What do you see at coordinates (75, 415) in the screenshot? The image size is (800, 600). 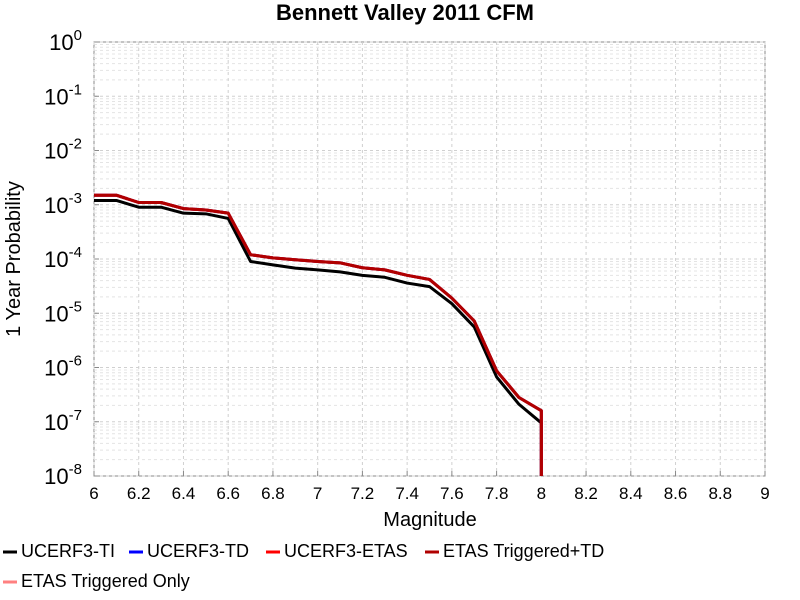 I see `y-tick-exponent: -7` at bounding box center [75, 415].